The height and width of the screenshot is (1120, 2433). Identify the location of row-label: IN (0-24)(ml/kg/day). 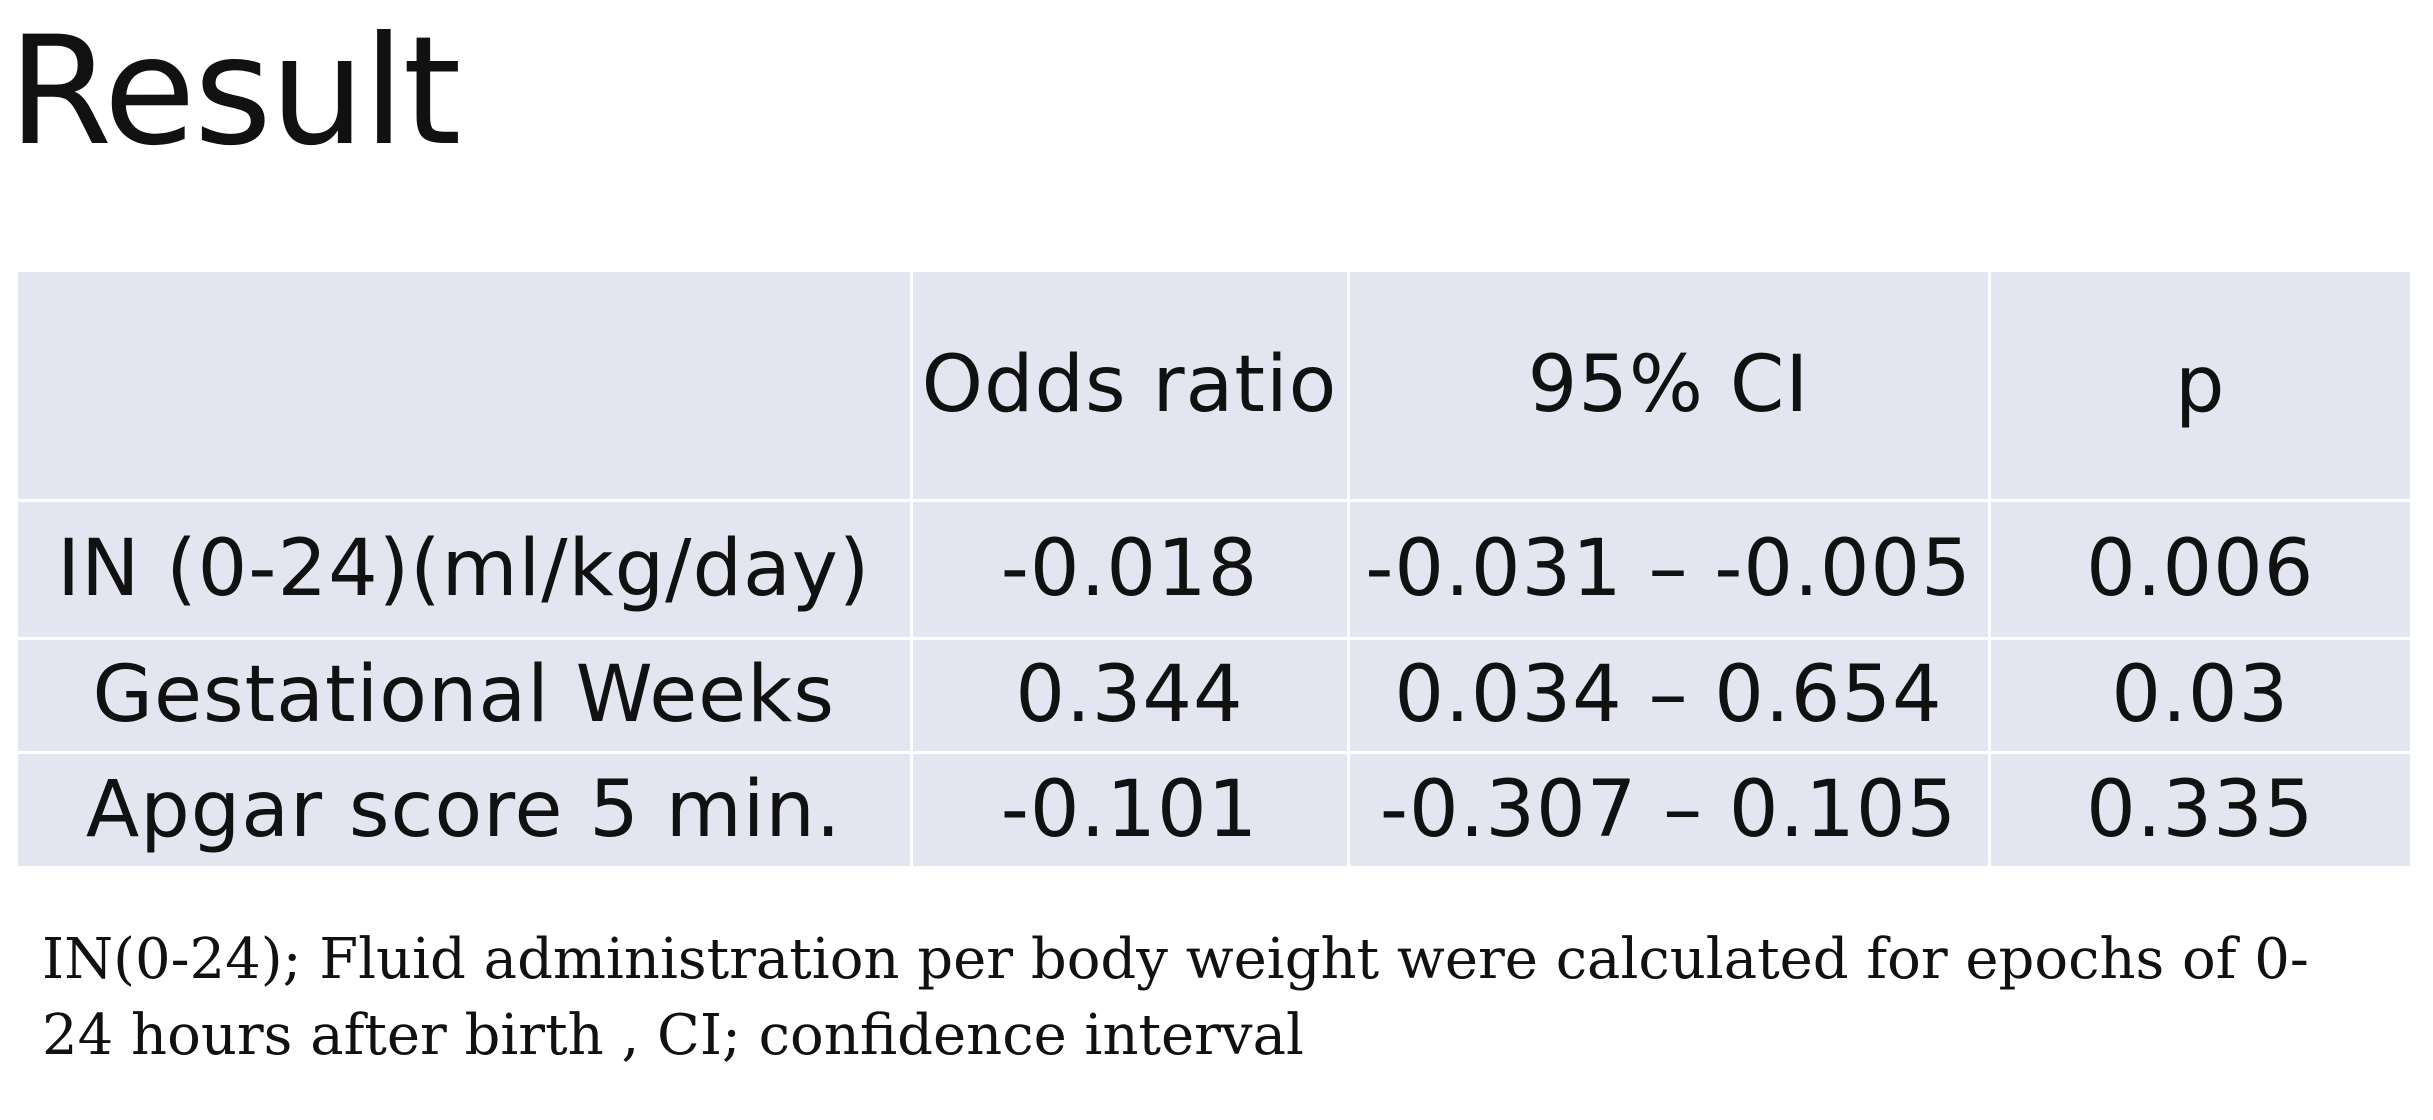
(465, 569).